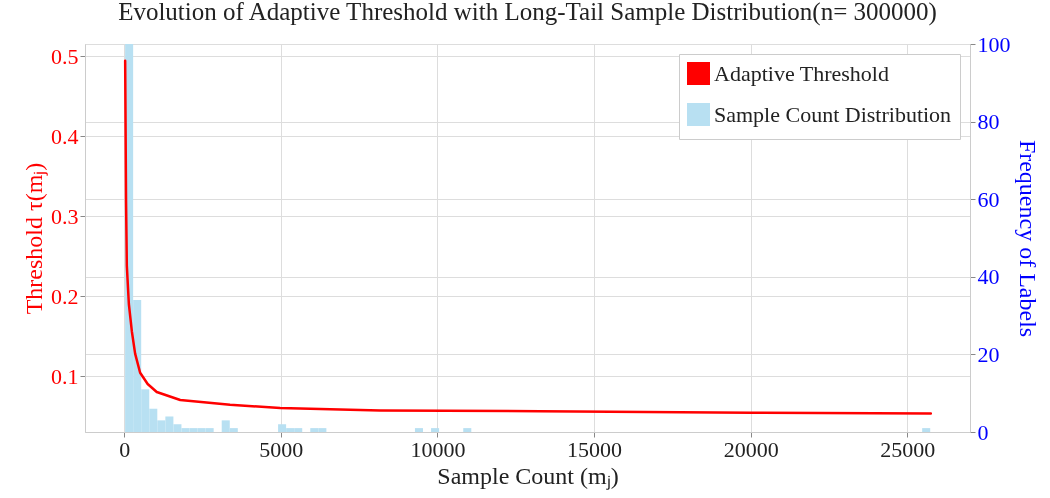 The height and width of the screenshot is (498, 1050). I want to click on x-tick-label: 5000, so click(281, 449).